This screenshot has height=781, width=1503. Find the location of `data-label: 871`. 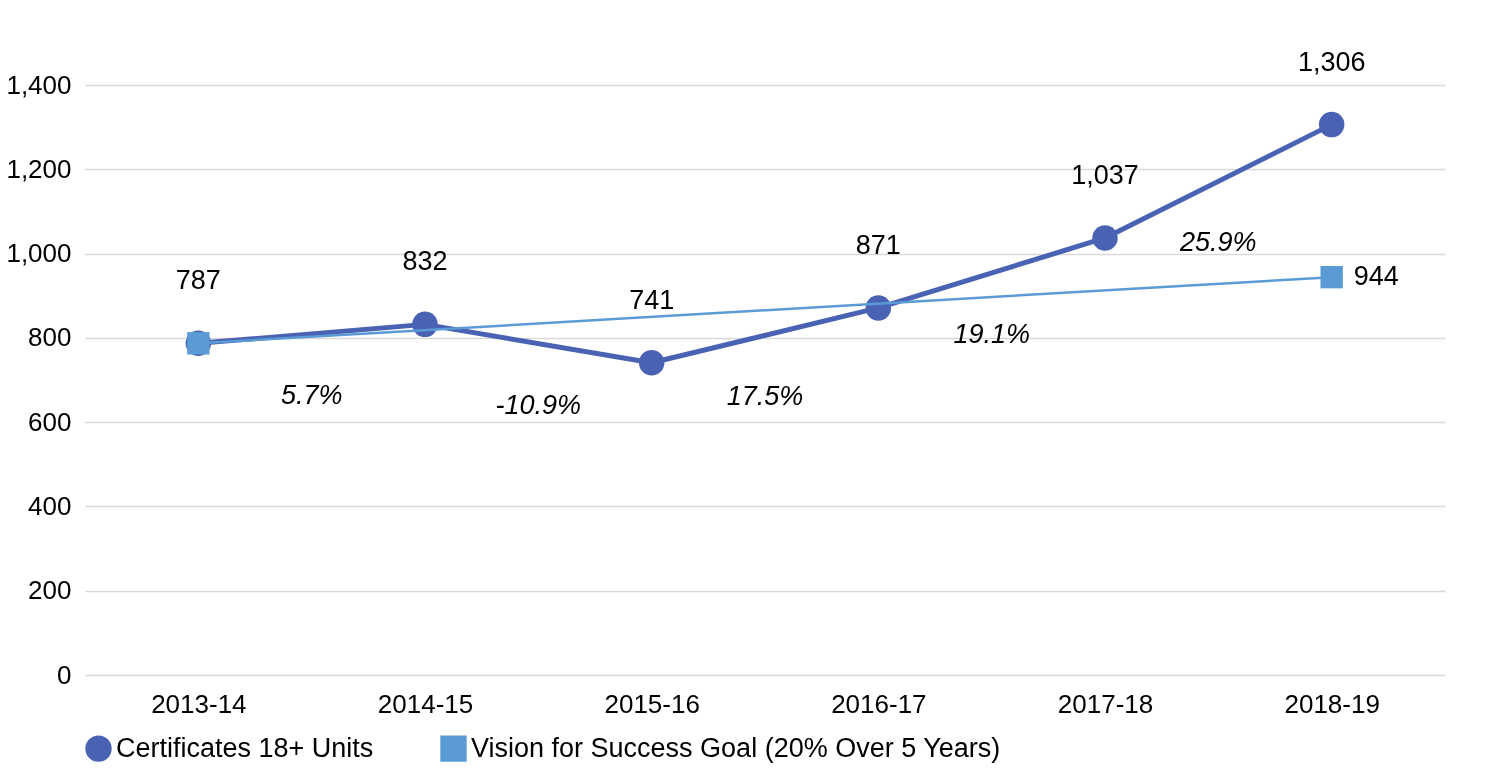

data-label: 871 is located at coordinates (878, 244).